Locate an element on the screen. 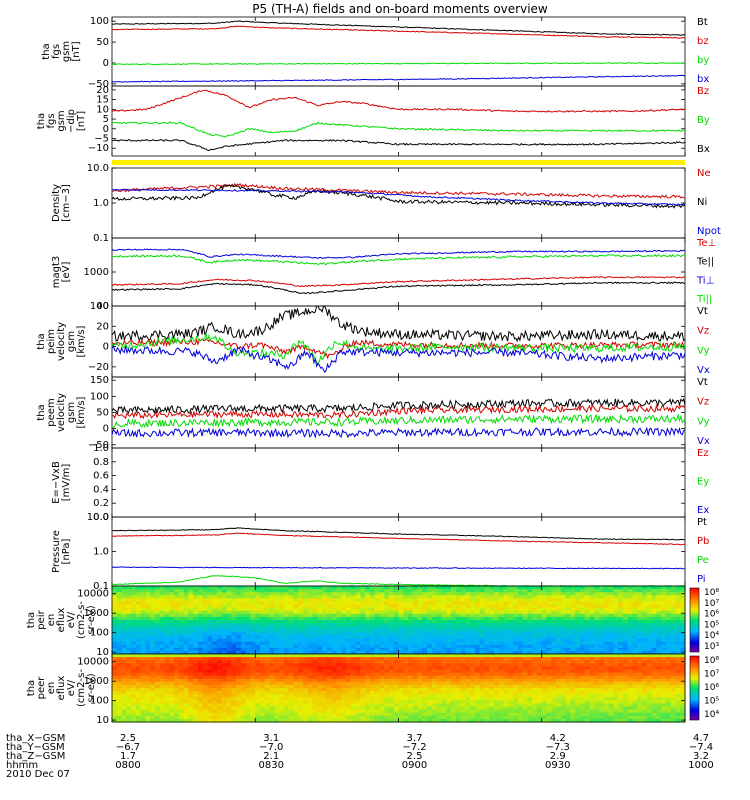  legend-label: Ez is located at coordinates (703, 453).